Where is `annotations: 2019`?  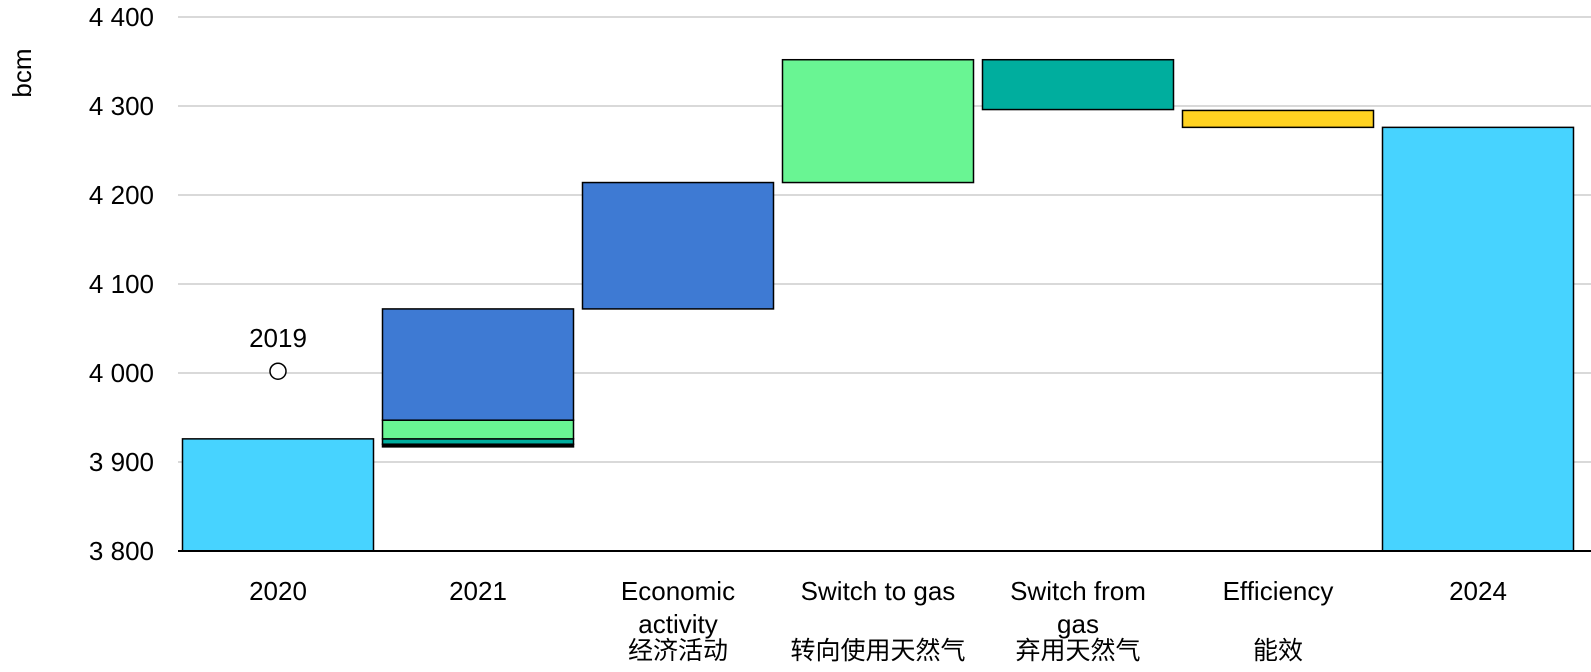
annotations: 2019 is located at coordinates (278, 351).